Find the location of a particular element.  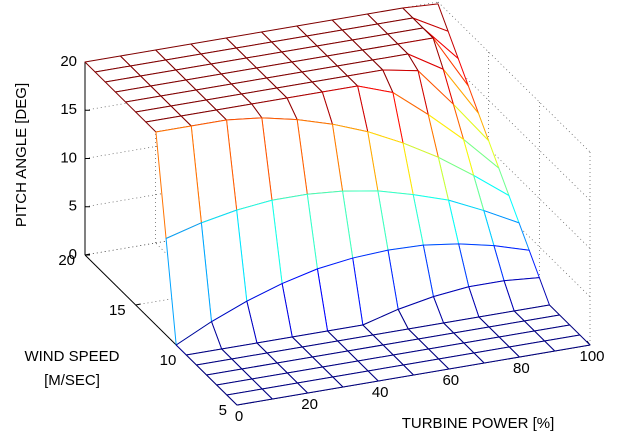

z-tick-label: 5 is located at coordinates (73, 206).